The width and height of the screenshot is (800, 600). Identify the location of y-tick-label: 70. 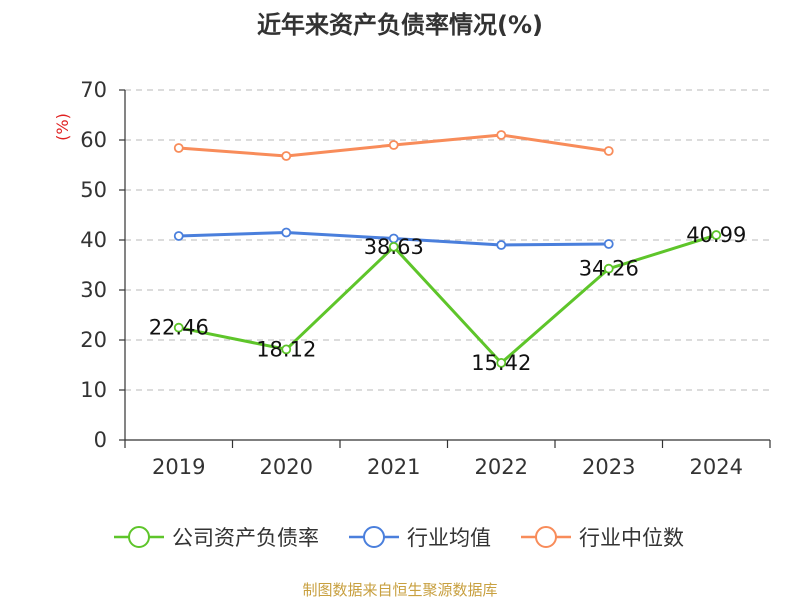
(93, 90).